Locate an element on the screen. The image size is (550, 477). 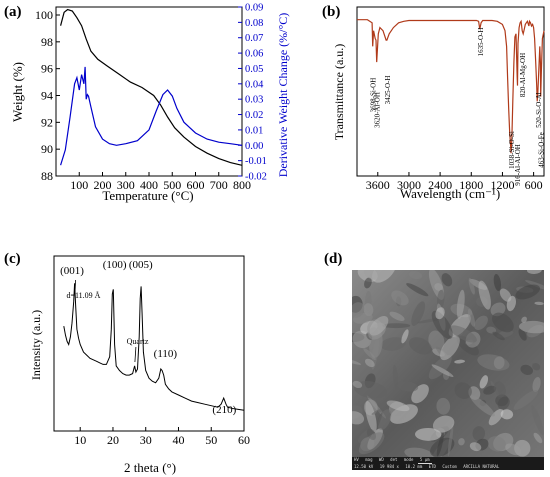
sem-sample: ARCILLA NATURAL is located at coordinates (481, 466).